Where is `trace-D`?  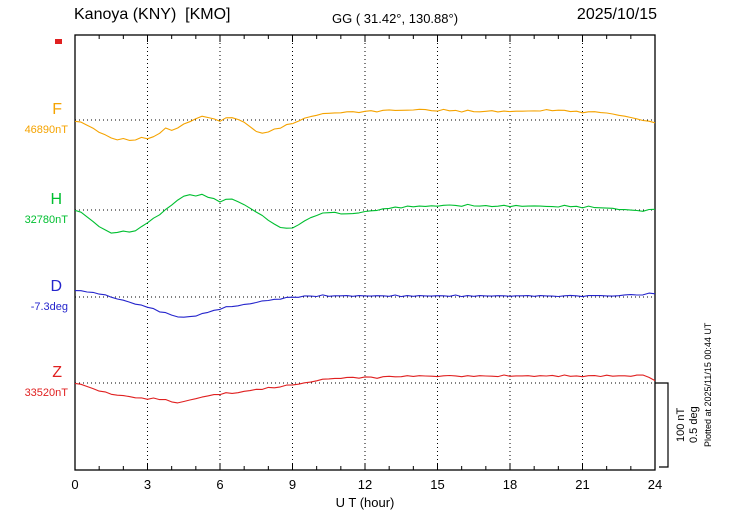 trace-D is located at coordinates (365, 304).